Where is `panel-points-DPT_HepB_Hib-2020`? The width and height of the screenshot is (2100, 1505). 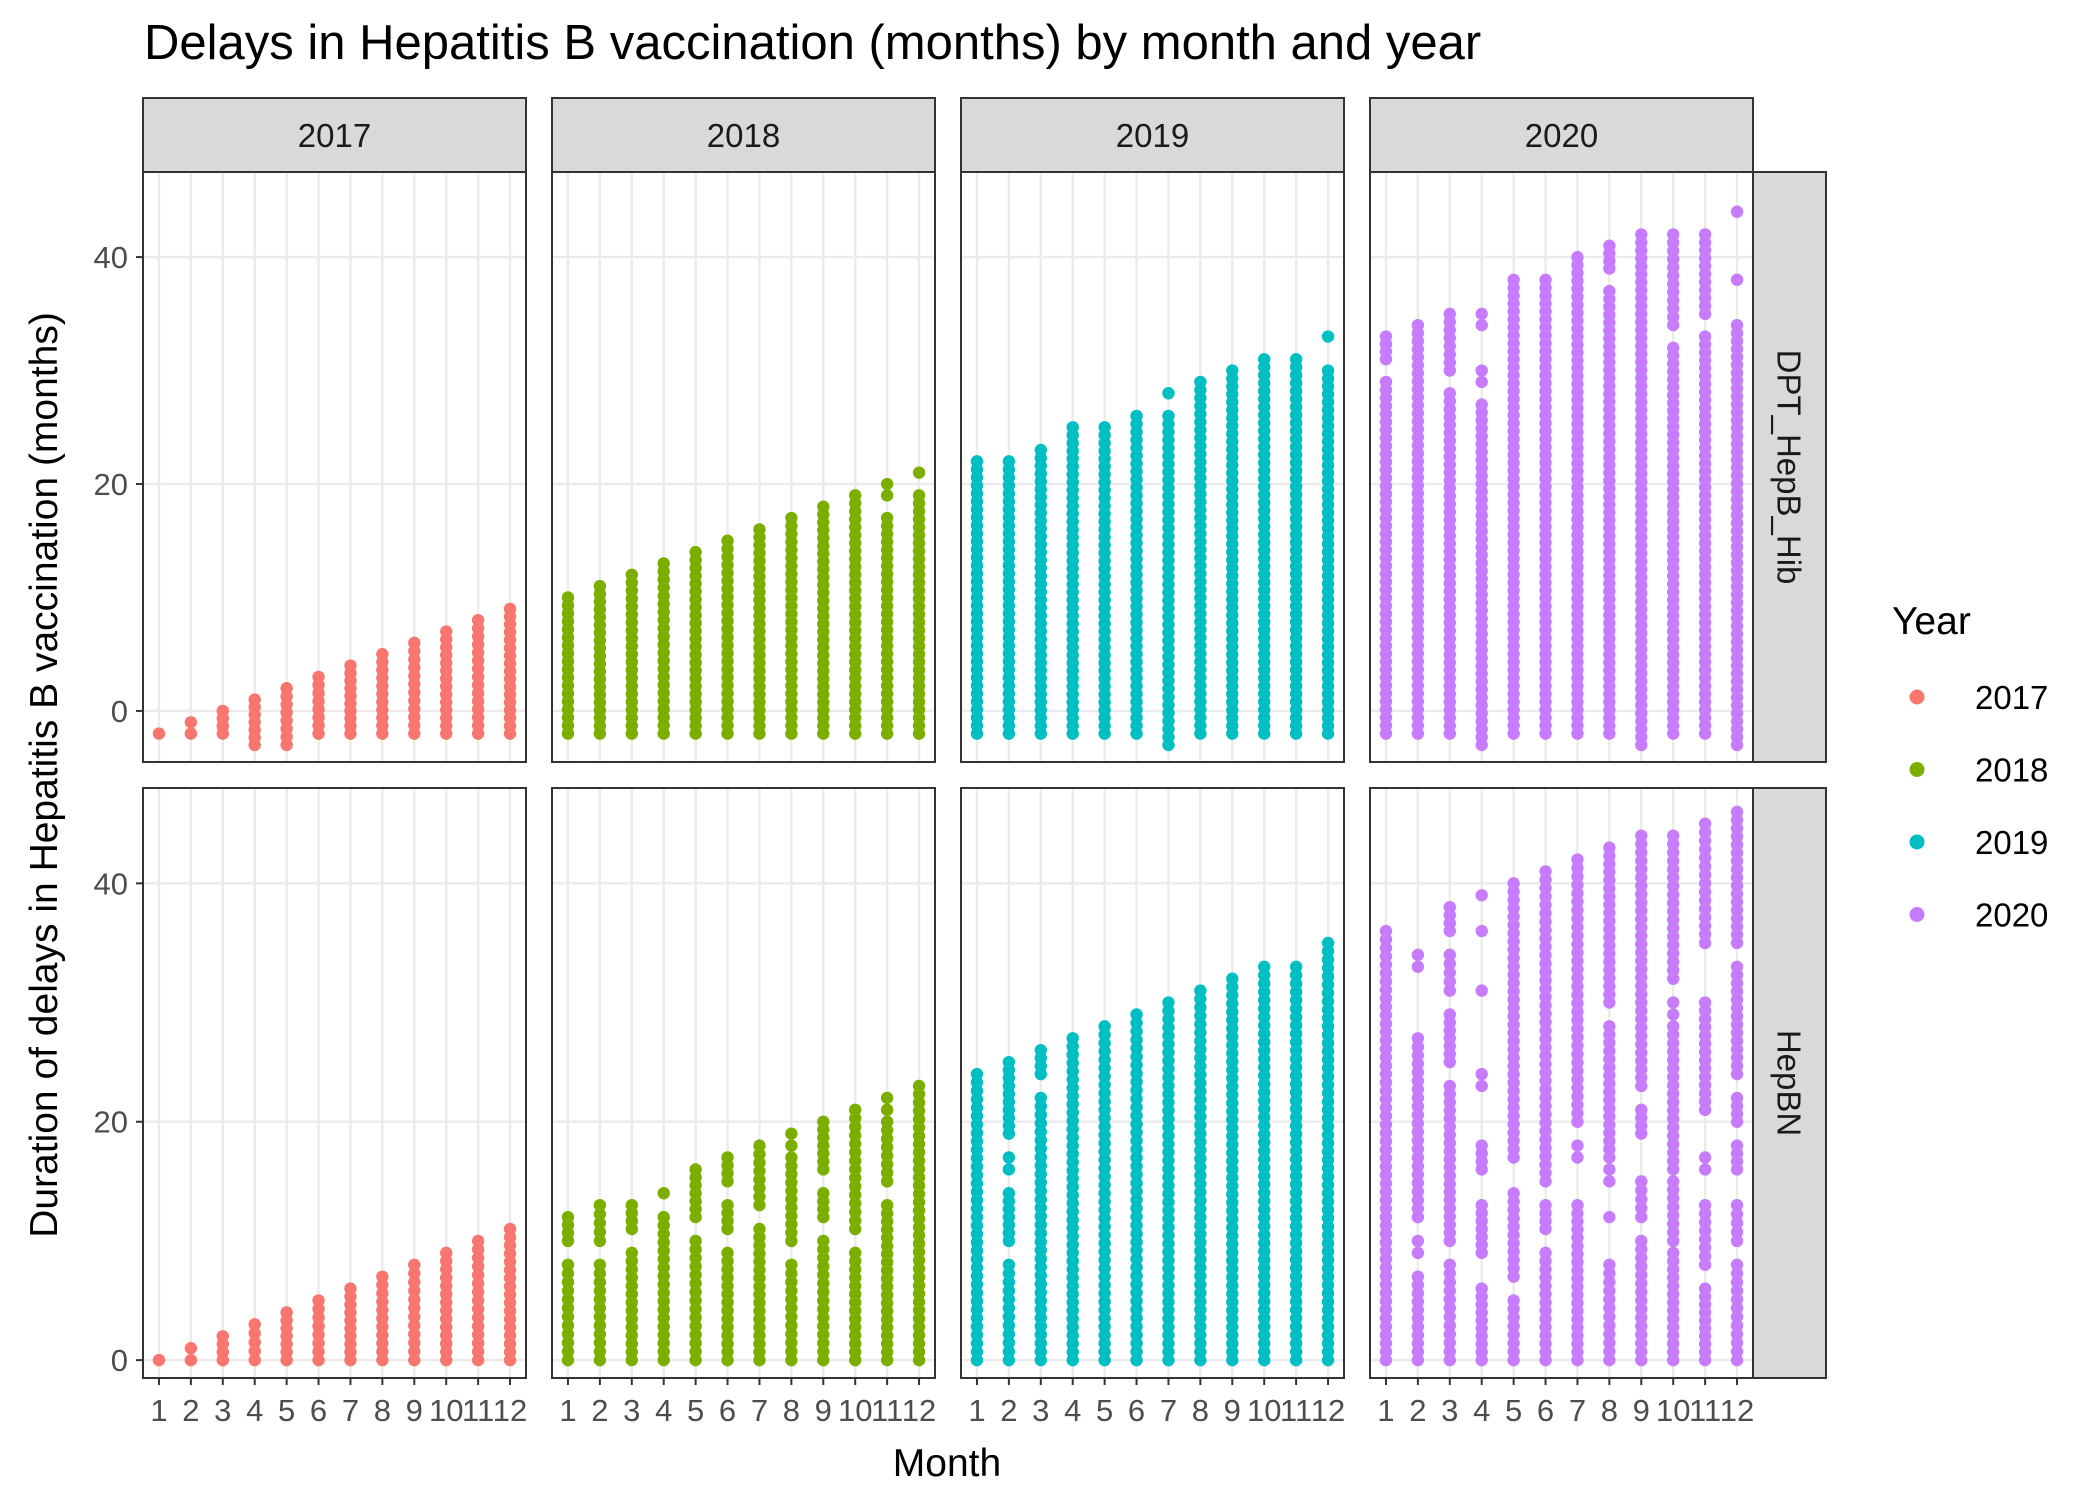 panel-points-DPT_HepB_Hib-2020 is located at coordinates (1561, 478).